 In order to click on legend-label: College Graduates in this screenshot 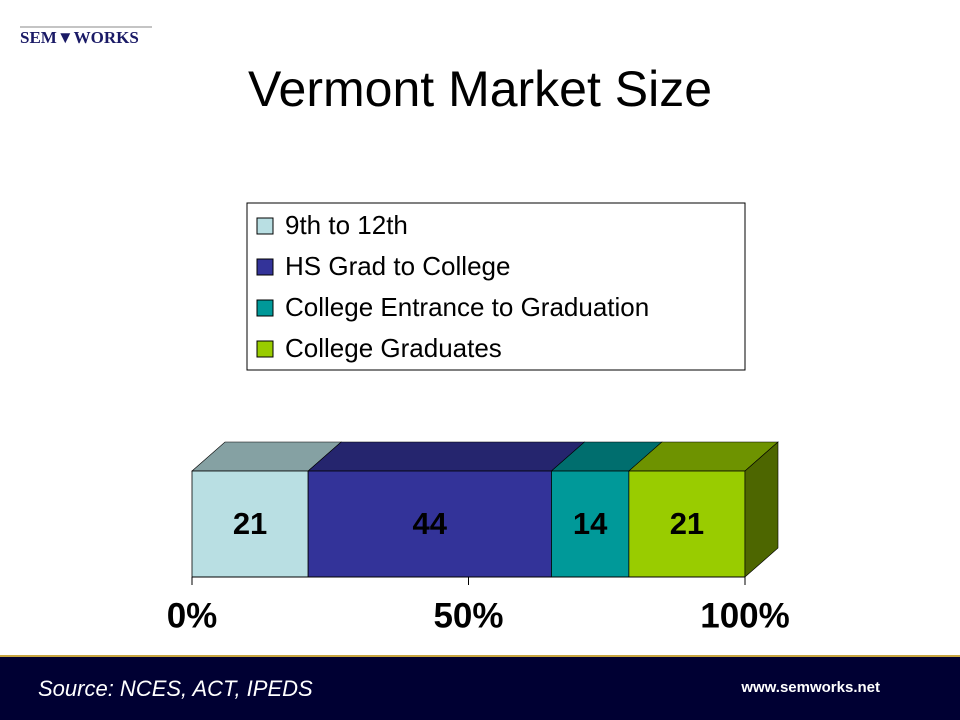, I will do `click(393, 348)`.